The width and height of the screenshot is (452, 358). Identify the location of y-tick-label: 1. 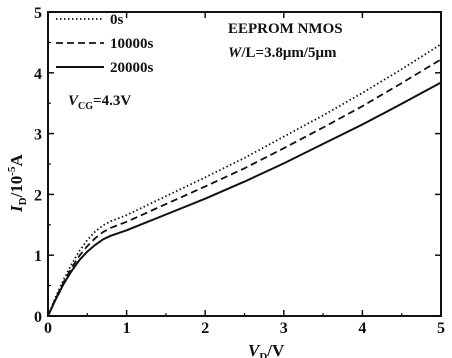
(38, 256).